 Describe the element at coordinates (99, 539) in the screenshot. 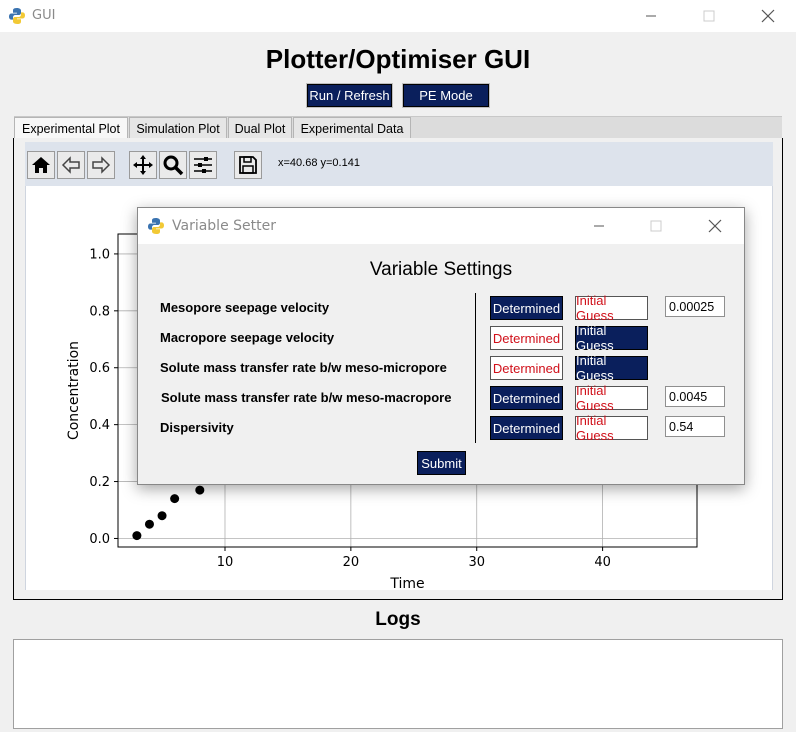

I see `y-tick-label: 0.0` at that location.